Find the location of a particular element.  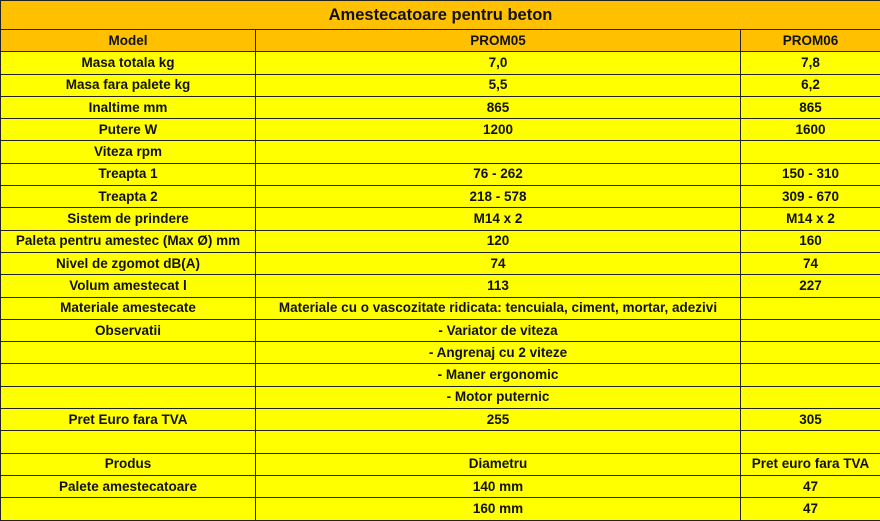

cell-value: 160 mm is located at coordinates (498, 509).